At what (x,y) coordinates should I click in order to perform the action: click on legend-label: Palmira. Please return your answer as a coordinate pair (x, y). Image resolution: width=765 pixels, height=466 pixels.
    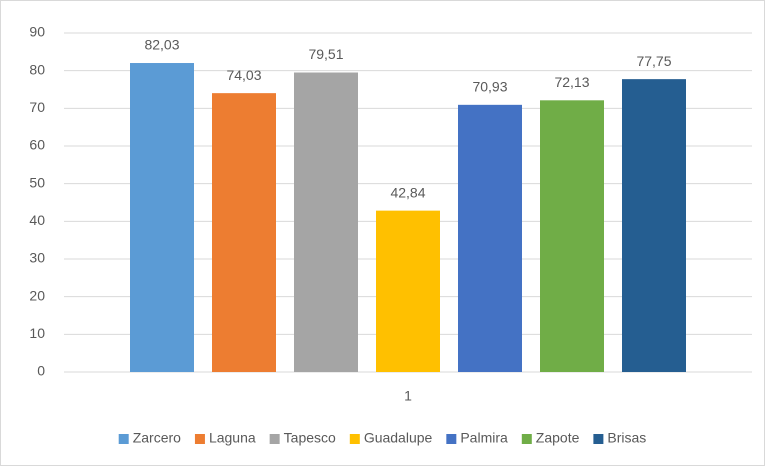
    Looking at the image, I should click on (484, 438).